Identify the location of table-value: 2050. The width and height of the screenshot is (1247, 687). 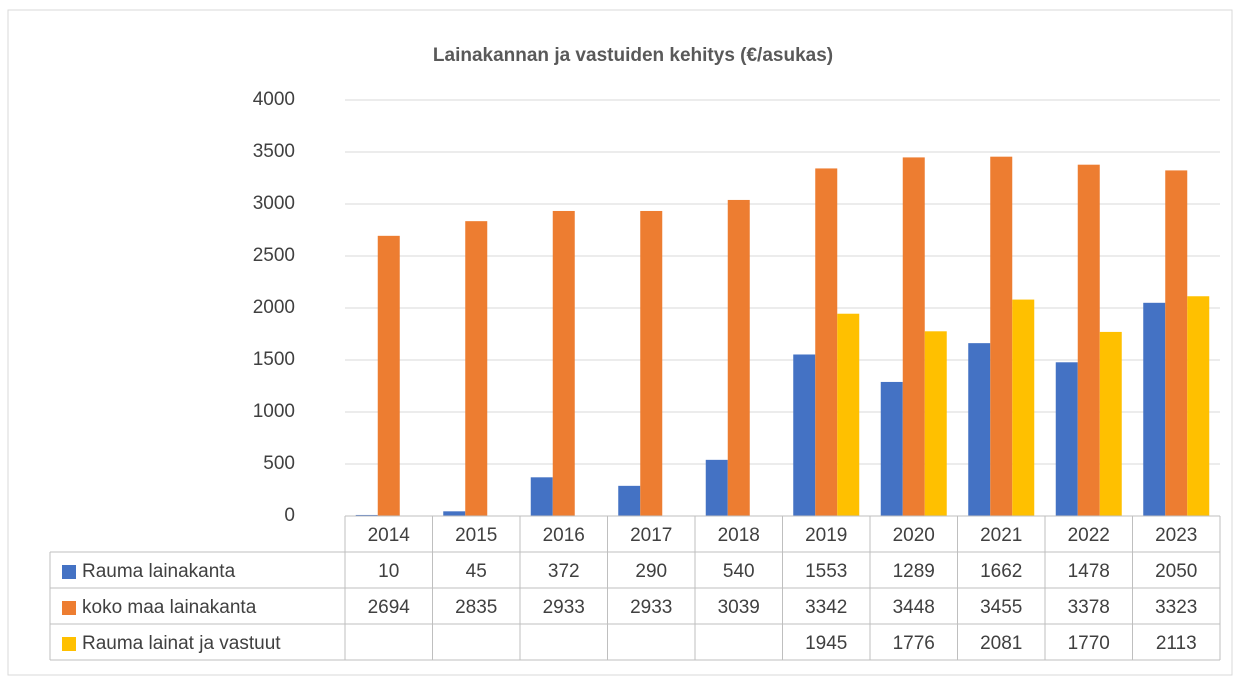
(1176, 571).